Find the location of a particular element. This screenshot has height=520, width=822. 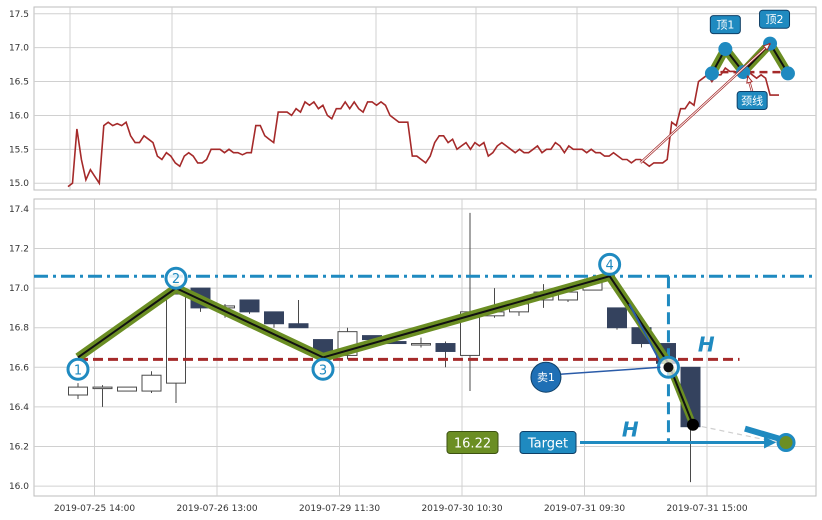

top-ytick-label: 16.5 is located at coordinates (19, 83).